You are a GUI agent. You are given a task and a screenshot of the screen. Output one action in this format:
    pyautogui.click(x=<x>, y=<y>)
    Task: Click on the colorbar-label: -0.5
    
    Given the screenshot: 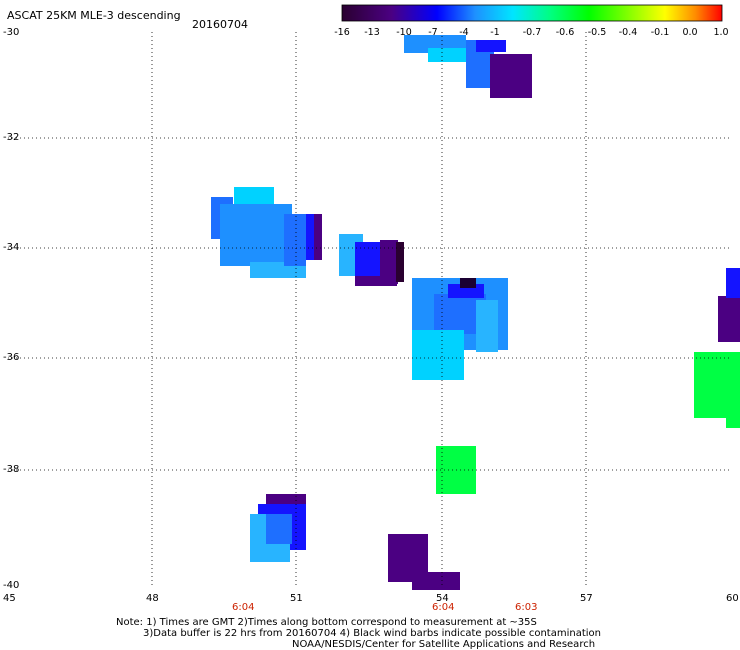 What is the action you would take?
    pyautogui.click(x=597, y=32)
    